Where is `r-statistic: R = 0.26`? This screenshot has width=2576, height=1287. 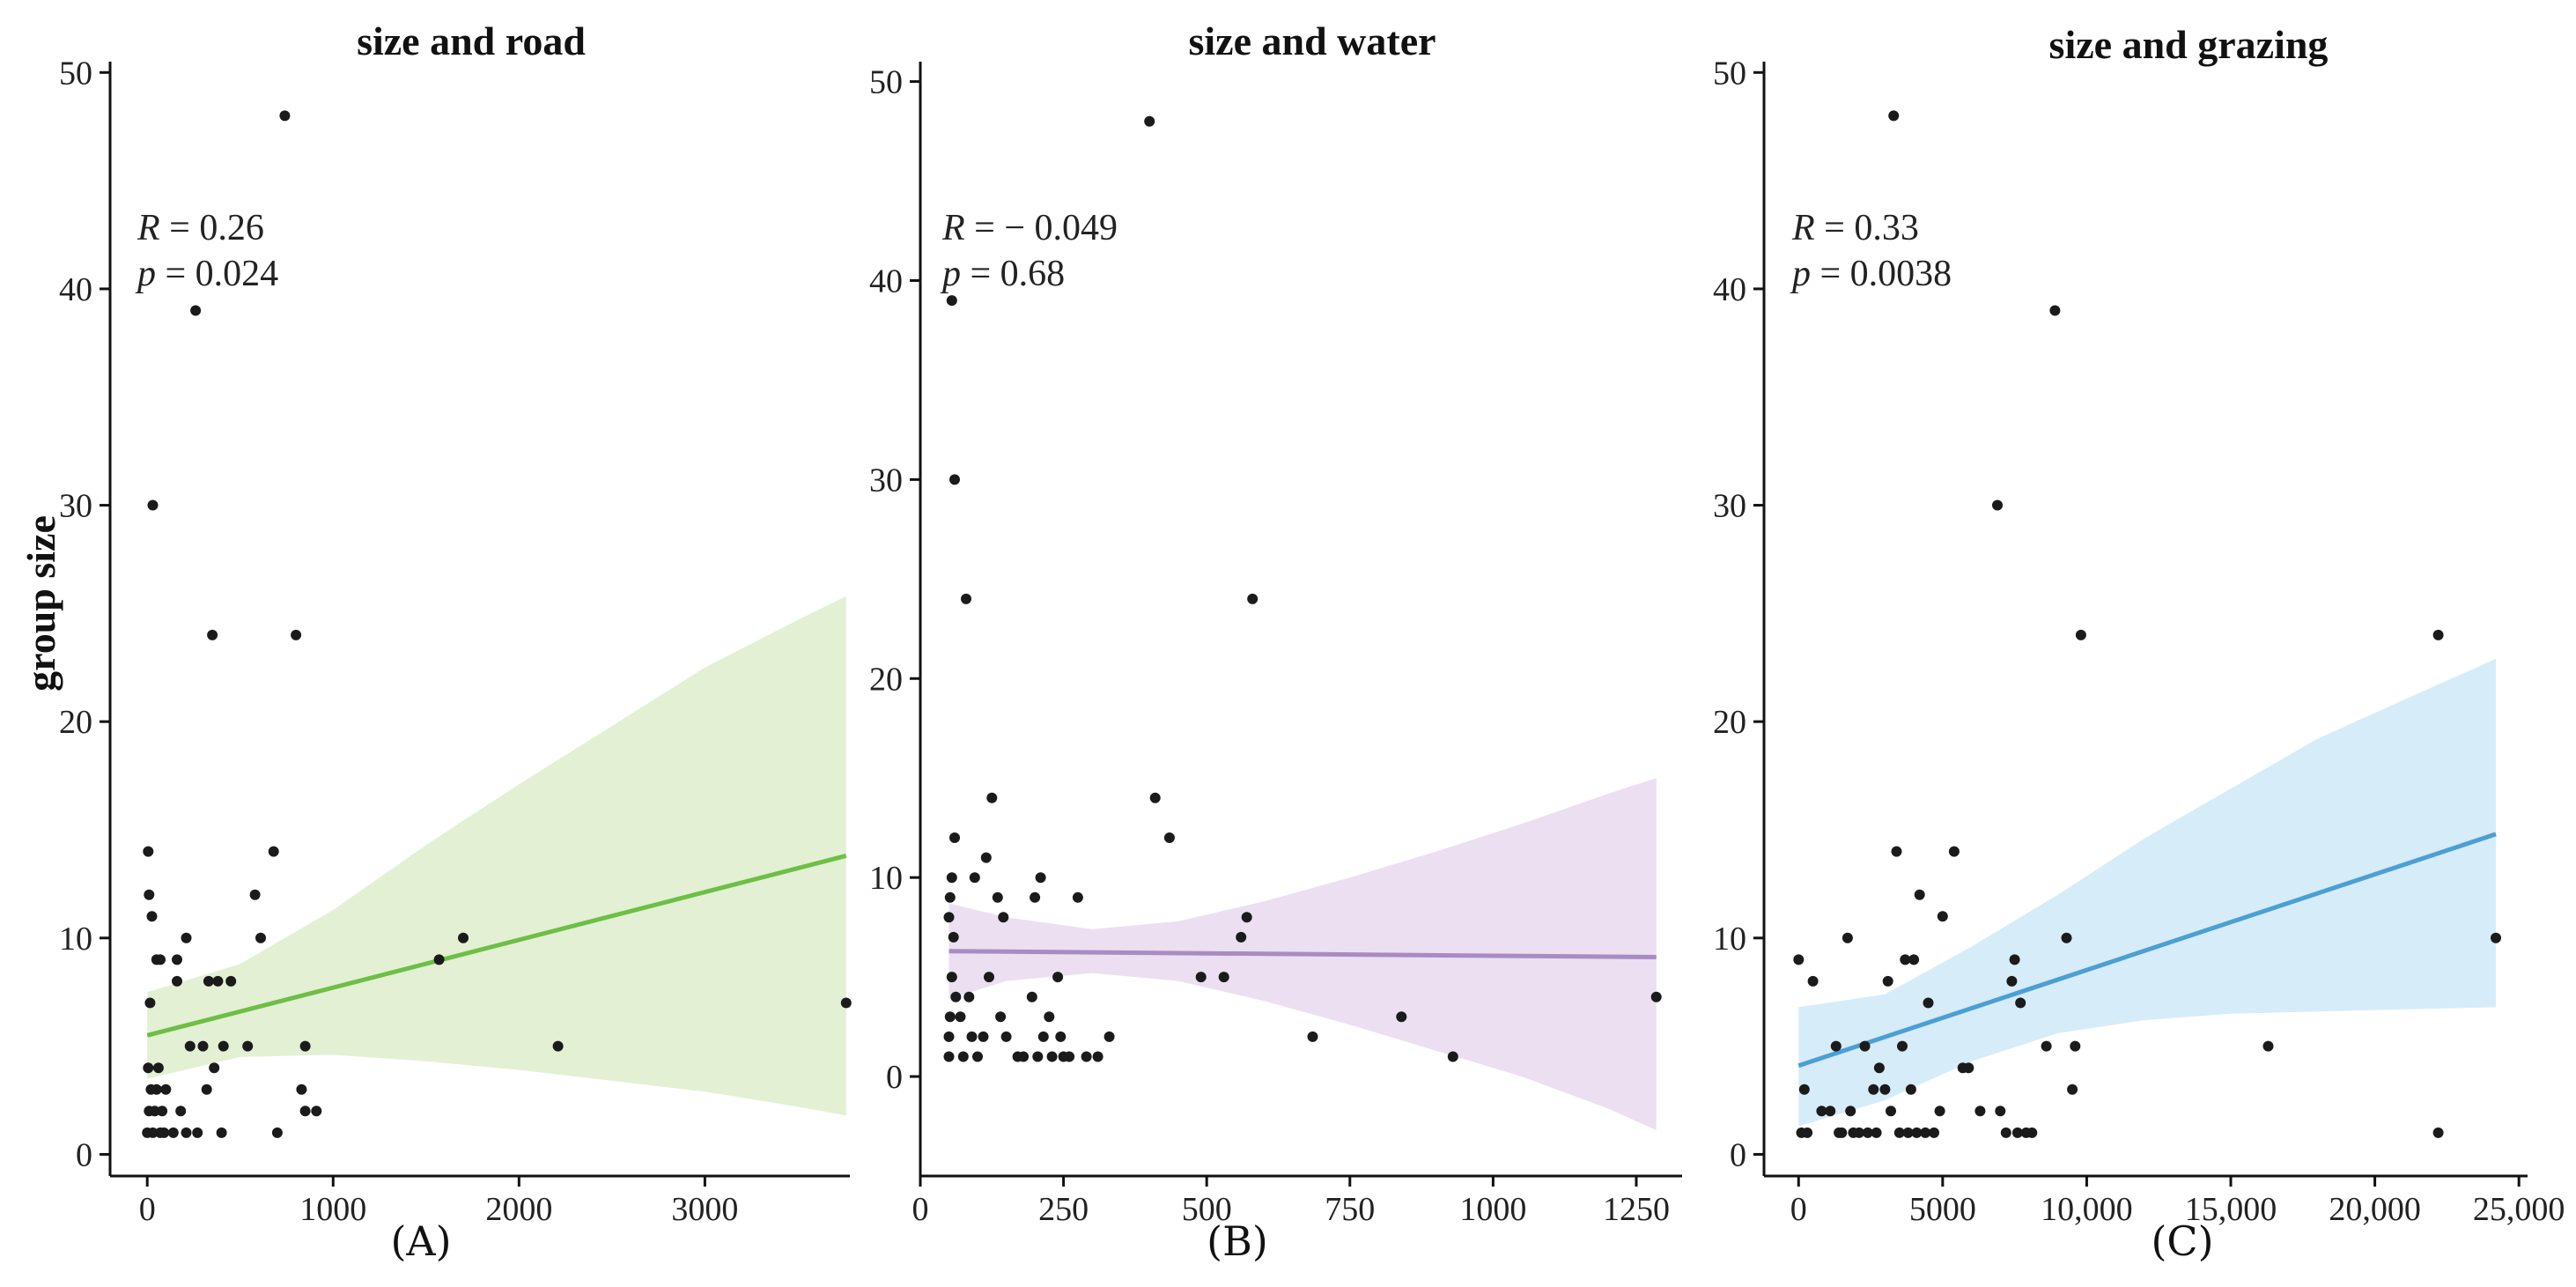
r-statistic: R = 0.26 is located at coordinates (200, 228).